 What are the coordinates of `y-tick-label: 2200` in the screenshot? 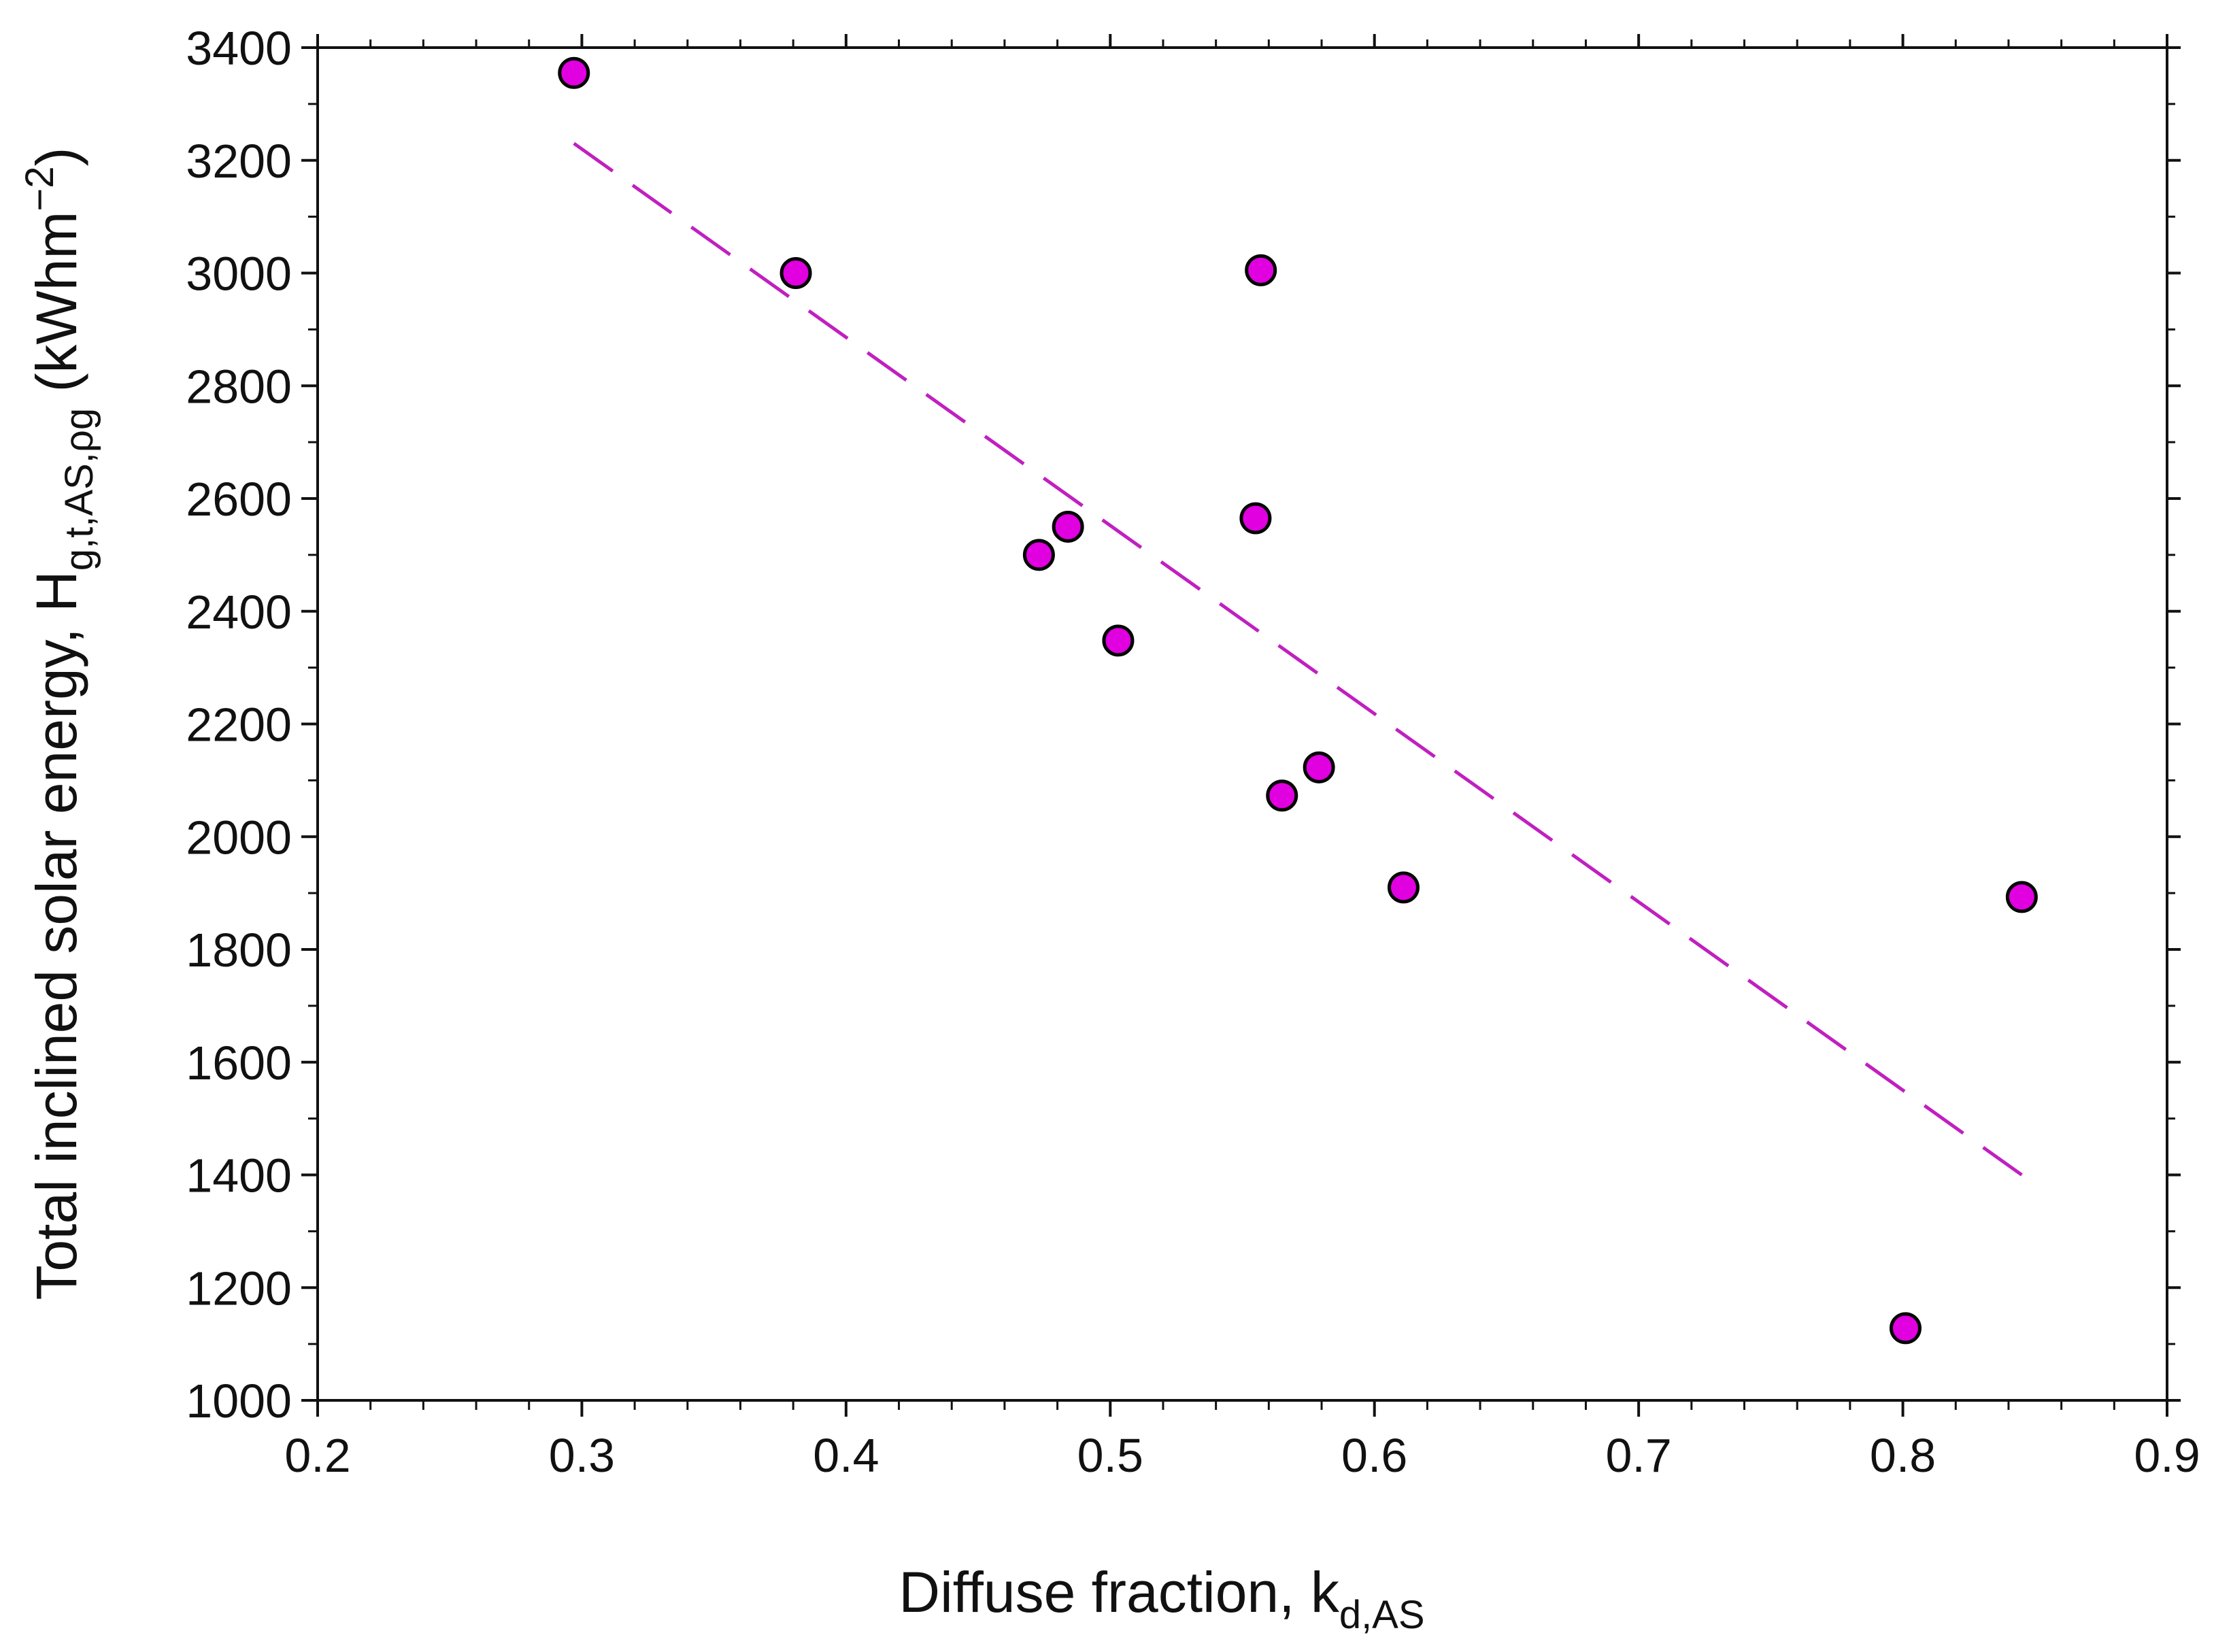 It's located at (239, 725).